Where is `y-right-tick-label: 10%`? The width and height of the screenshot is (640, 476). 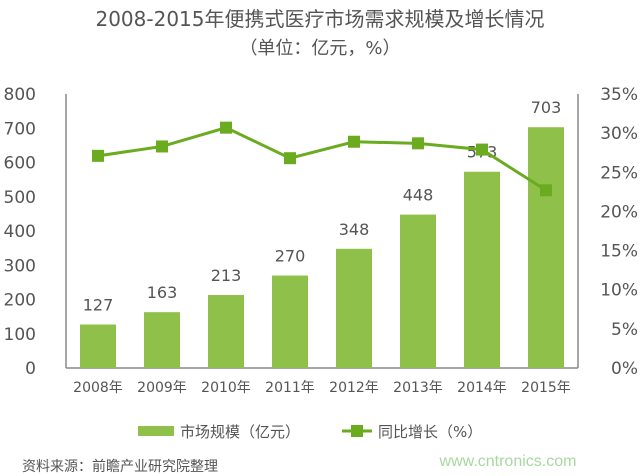
y-right-tick-label: 10% is located at coordinates (619, 291).